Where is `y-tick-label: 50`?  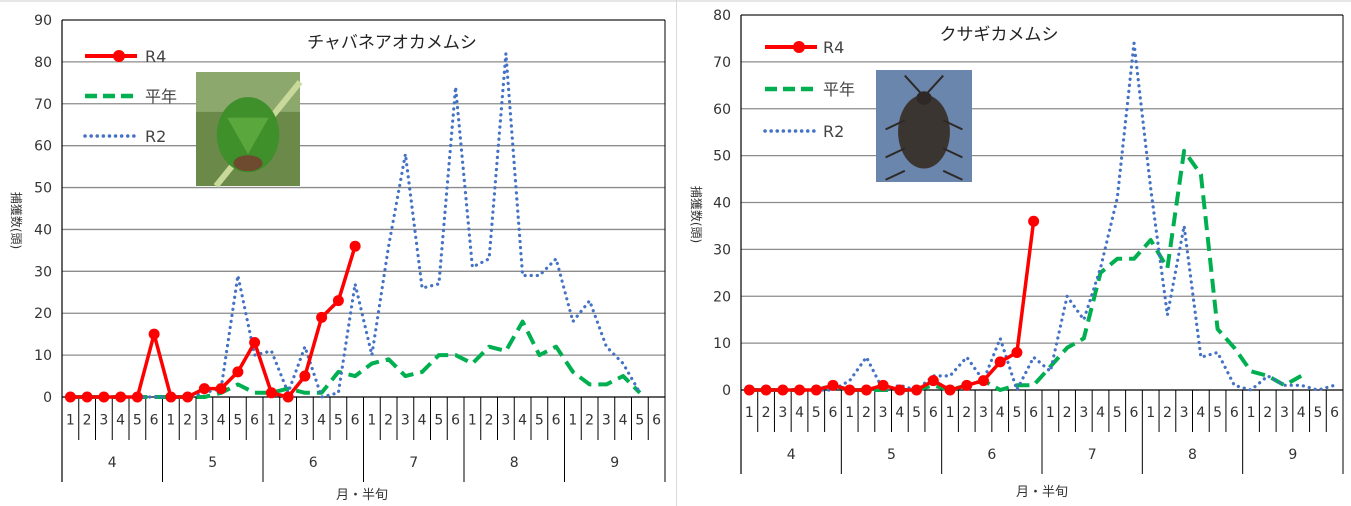
y-tick-label: 50 is located at coordinates (722, 157).